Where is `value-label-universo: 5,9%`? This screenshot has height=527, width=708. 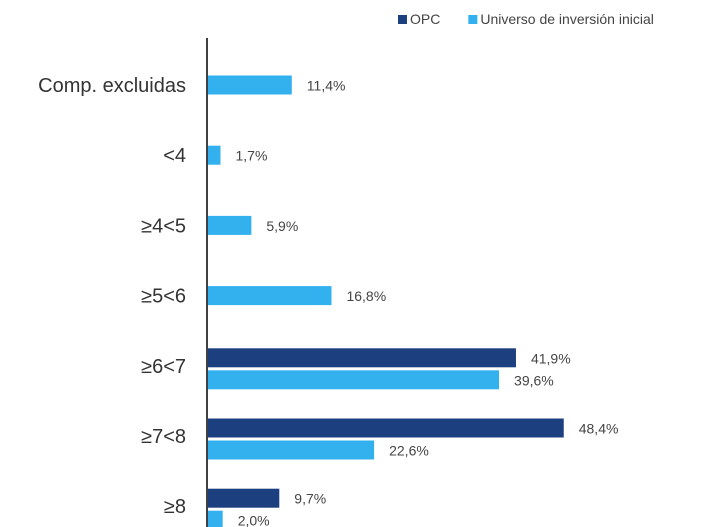 value-label-universo: 5,9% is located at coordinates (282, 226).